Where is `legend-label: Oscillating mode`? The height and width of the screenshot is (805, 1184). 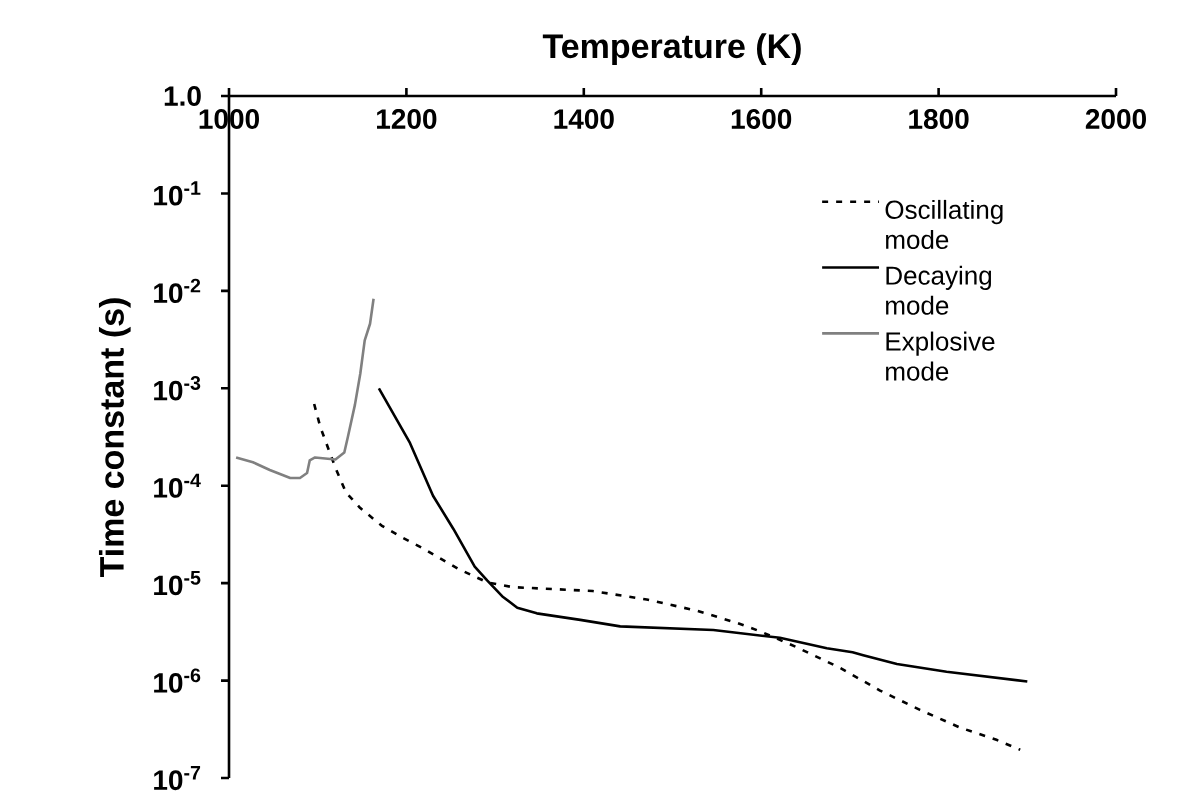
legend-label: Oscillating mode is located at coordinates (944, 224).